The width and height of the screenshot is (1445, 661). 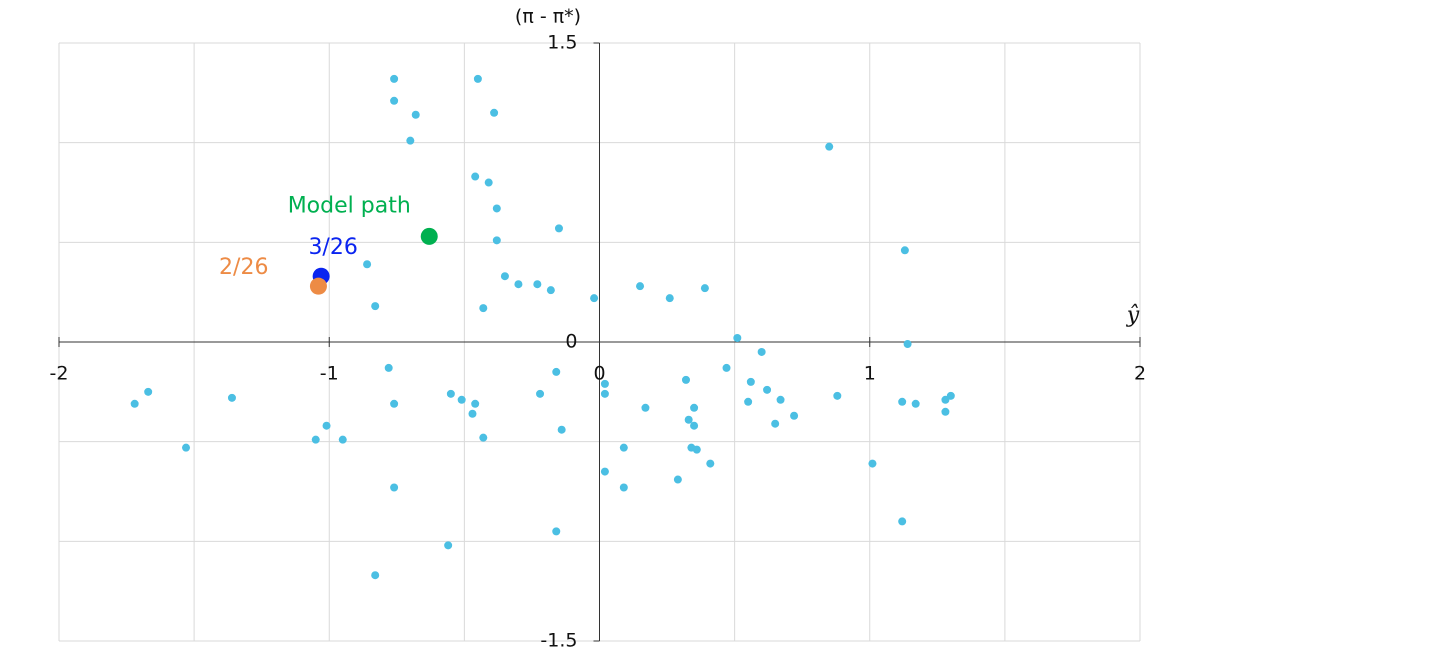 I want to click on x-tick-label: -2, so click(x=59, y=374).